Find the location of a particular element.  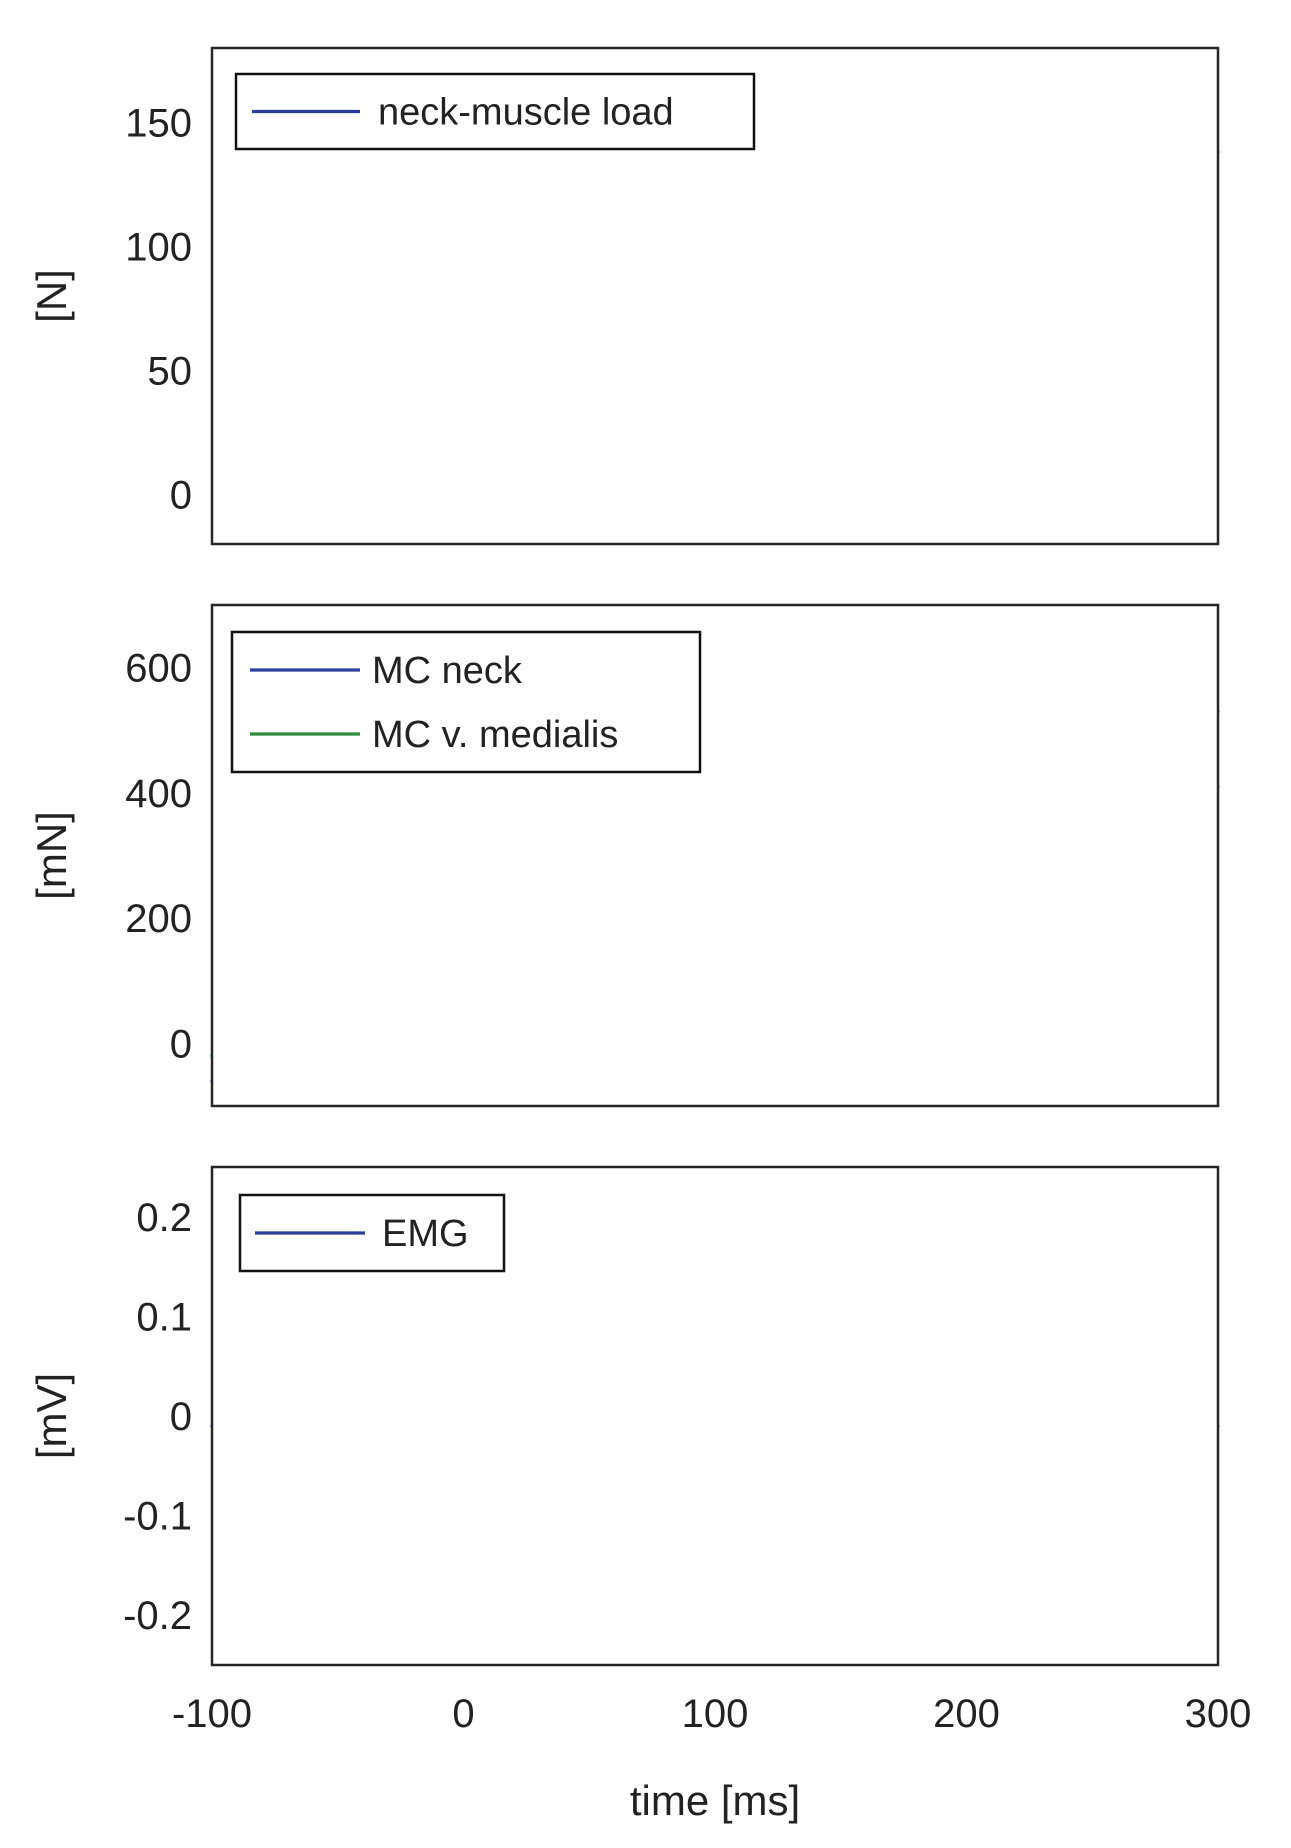

legend-entry: MC v. medialis is located at coordinates (495, 735).